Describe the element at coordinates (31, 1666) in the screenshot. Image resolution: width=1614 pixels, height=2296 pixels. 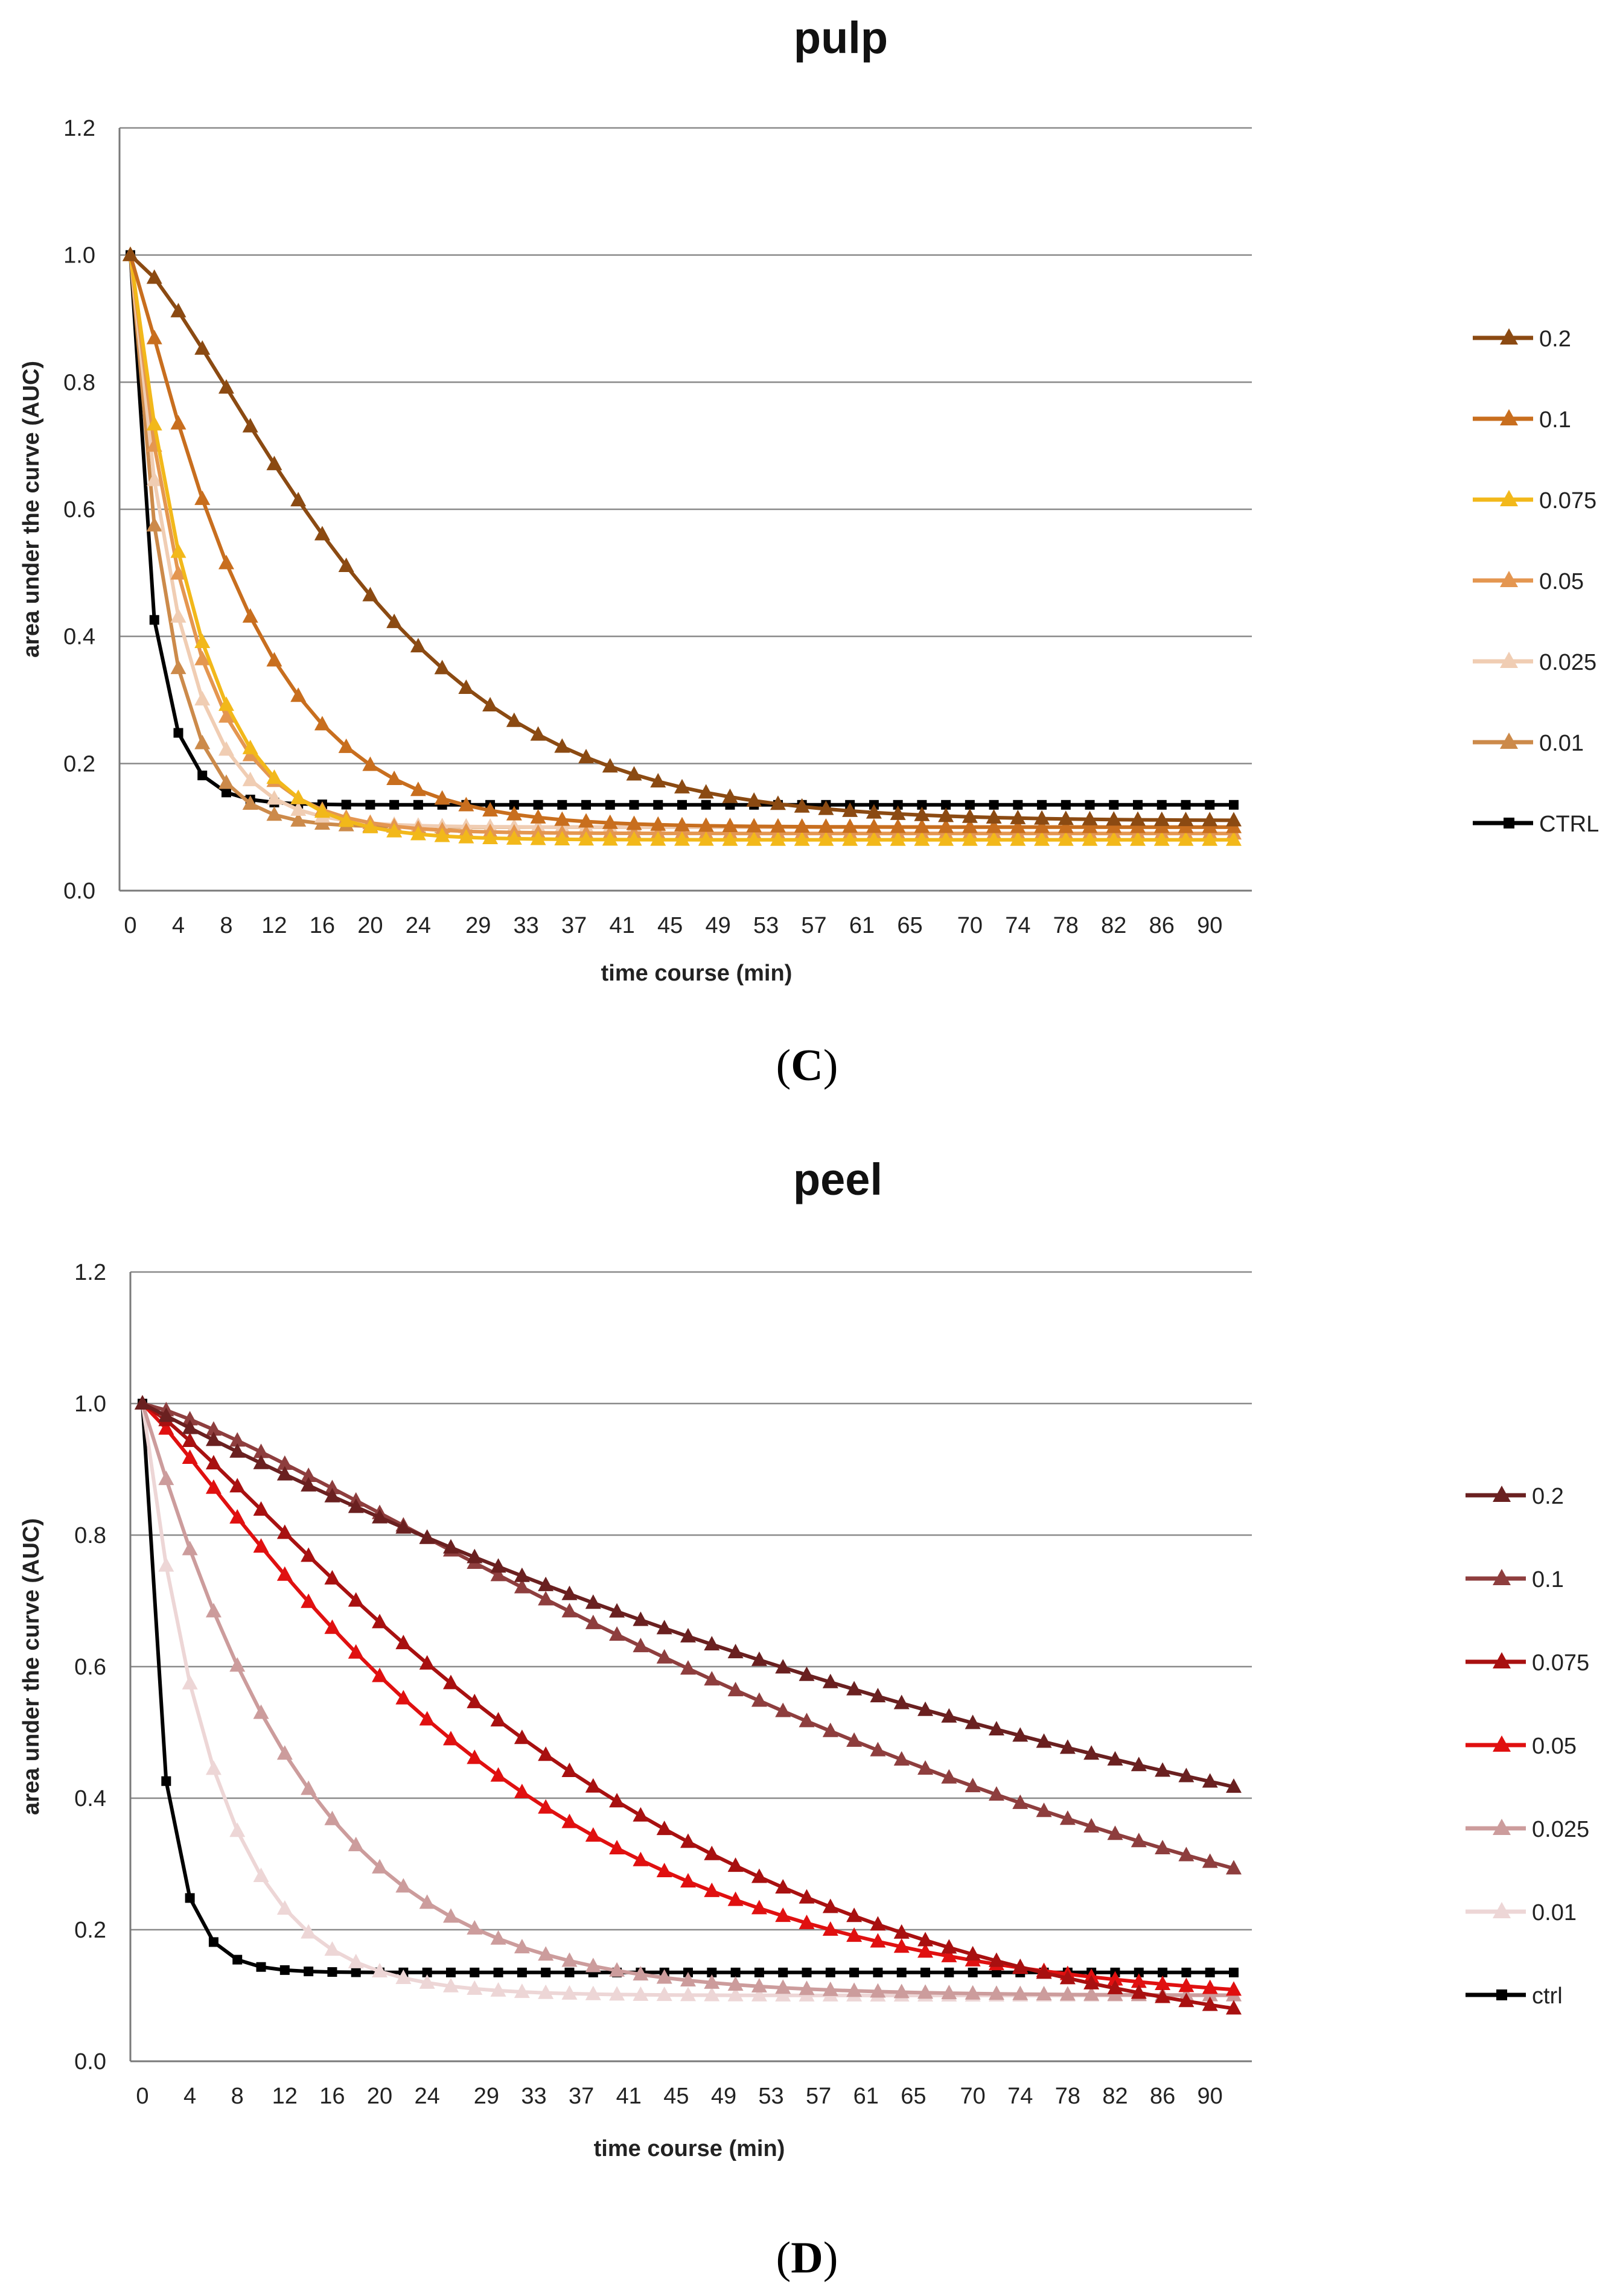
I see `y-axis-label: area under the curve (AUC)` at that location.